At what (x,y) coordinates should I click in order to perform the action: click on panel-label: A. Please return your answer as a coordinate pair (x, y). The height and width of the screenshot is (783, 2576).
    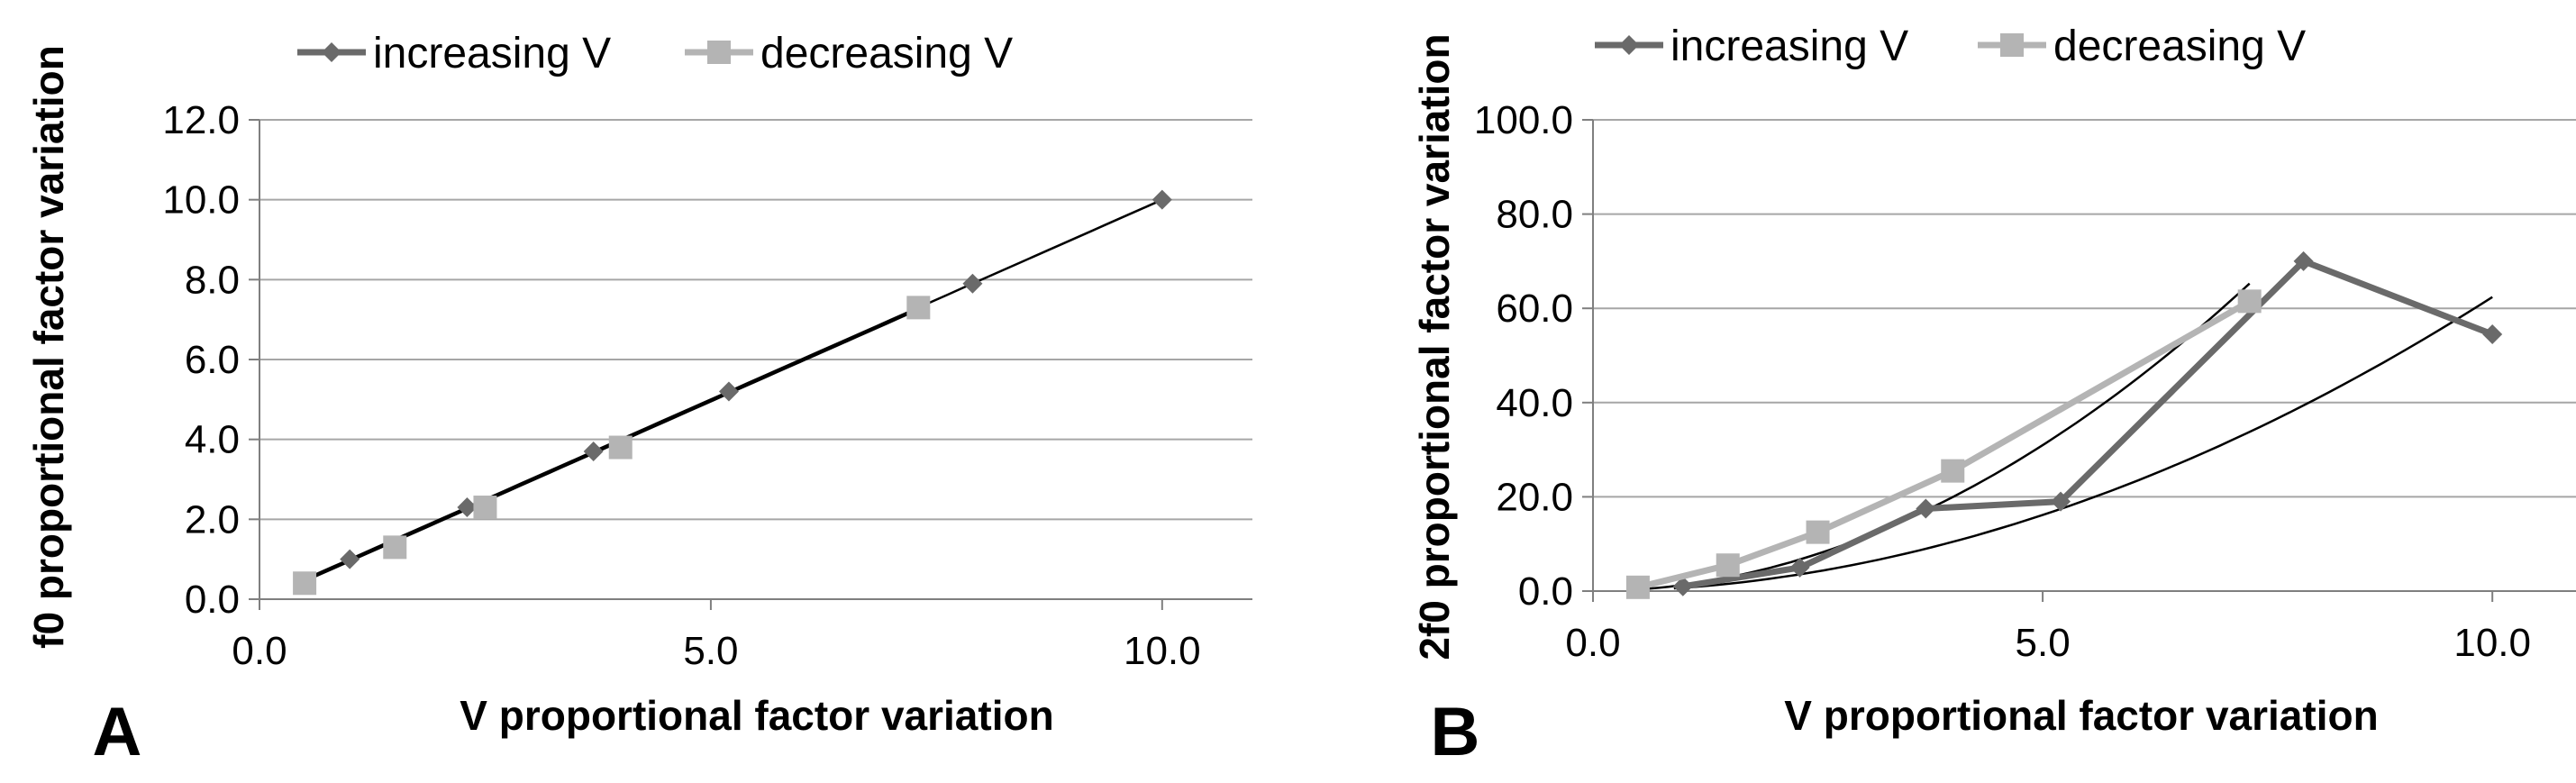
    Looking at the image, I should click on (117, 732).